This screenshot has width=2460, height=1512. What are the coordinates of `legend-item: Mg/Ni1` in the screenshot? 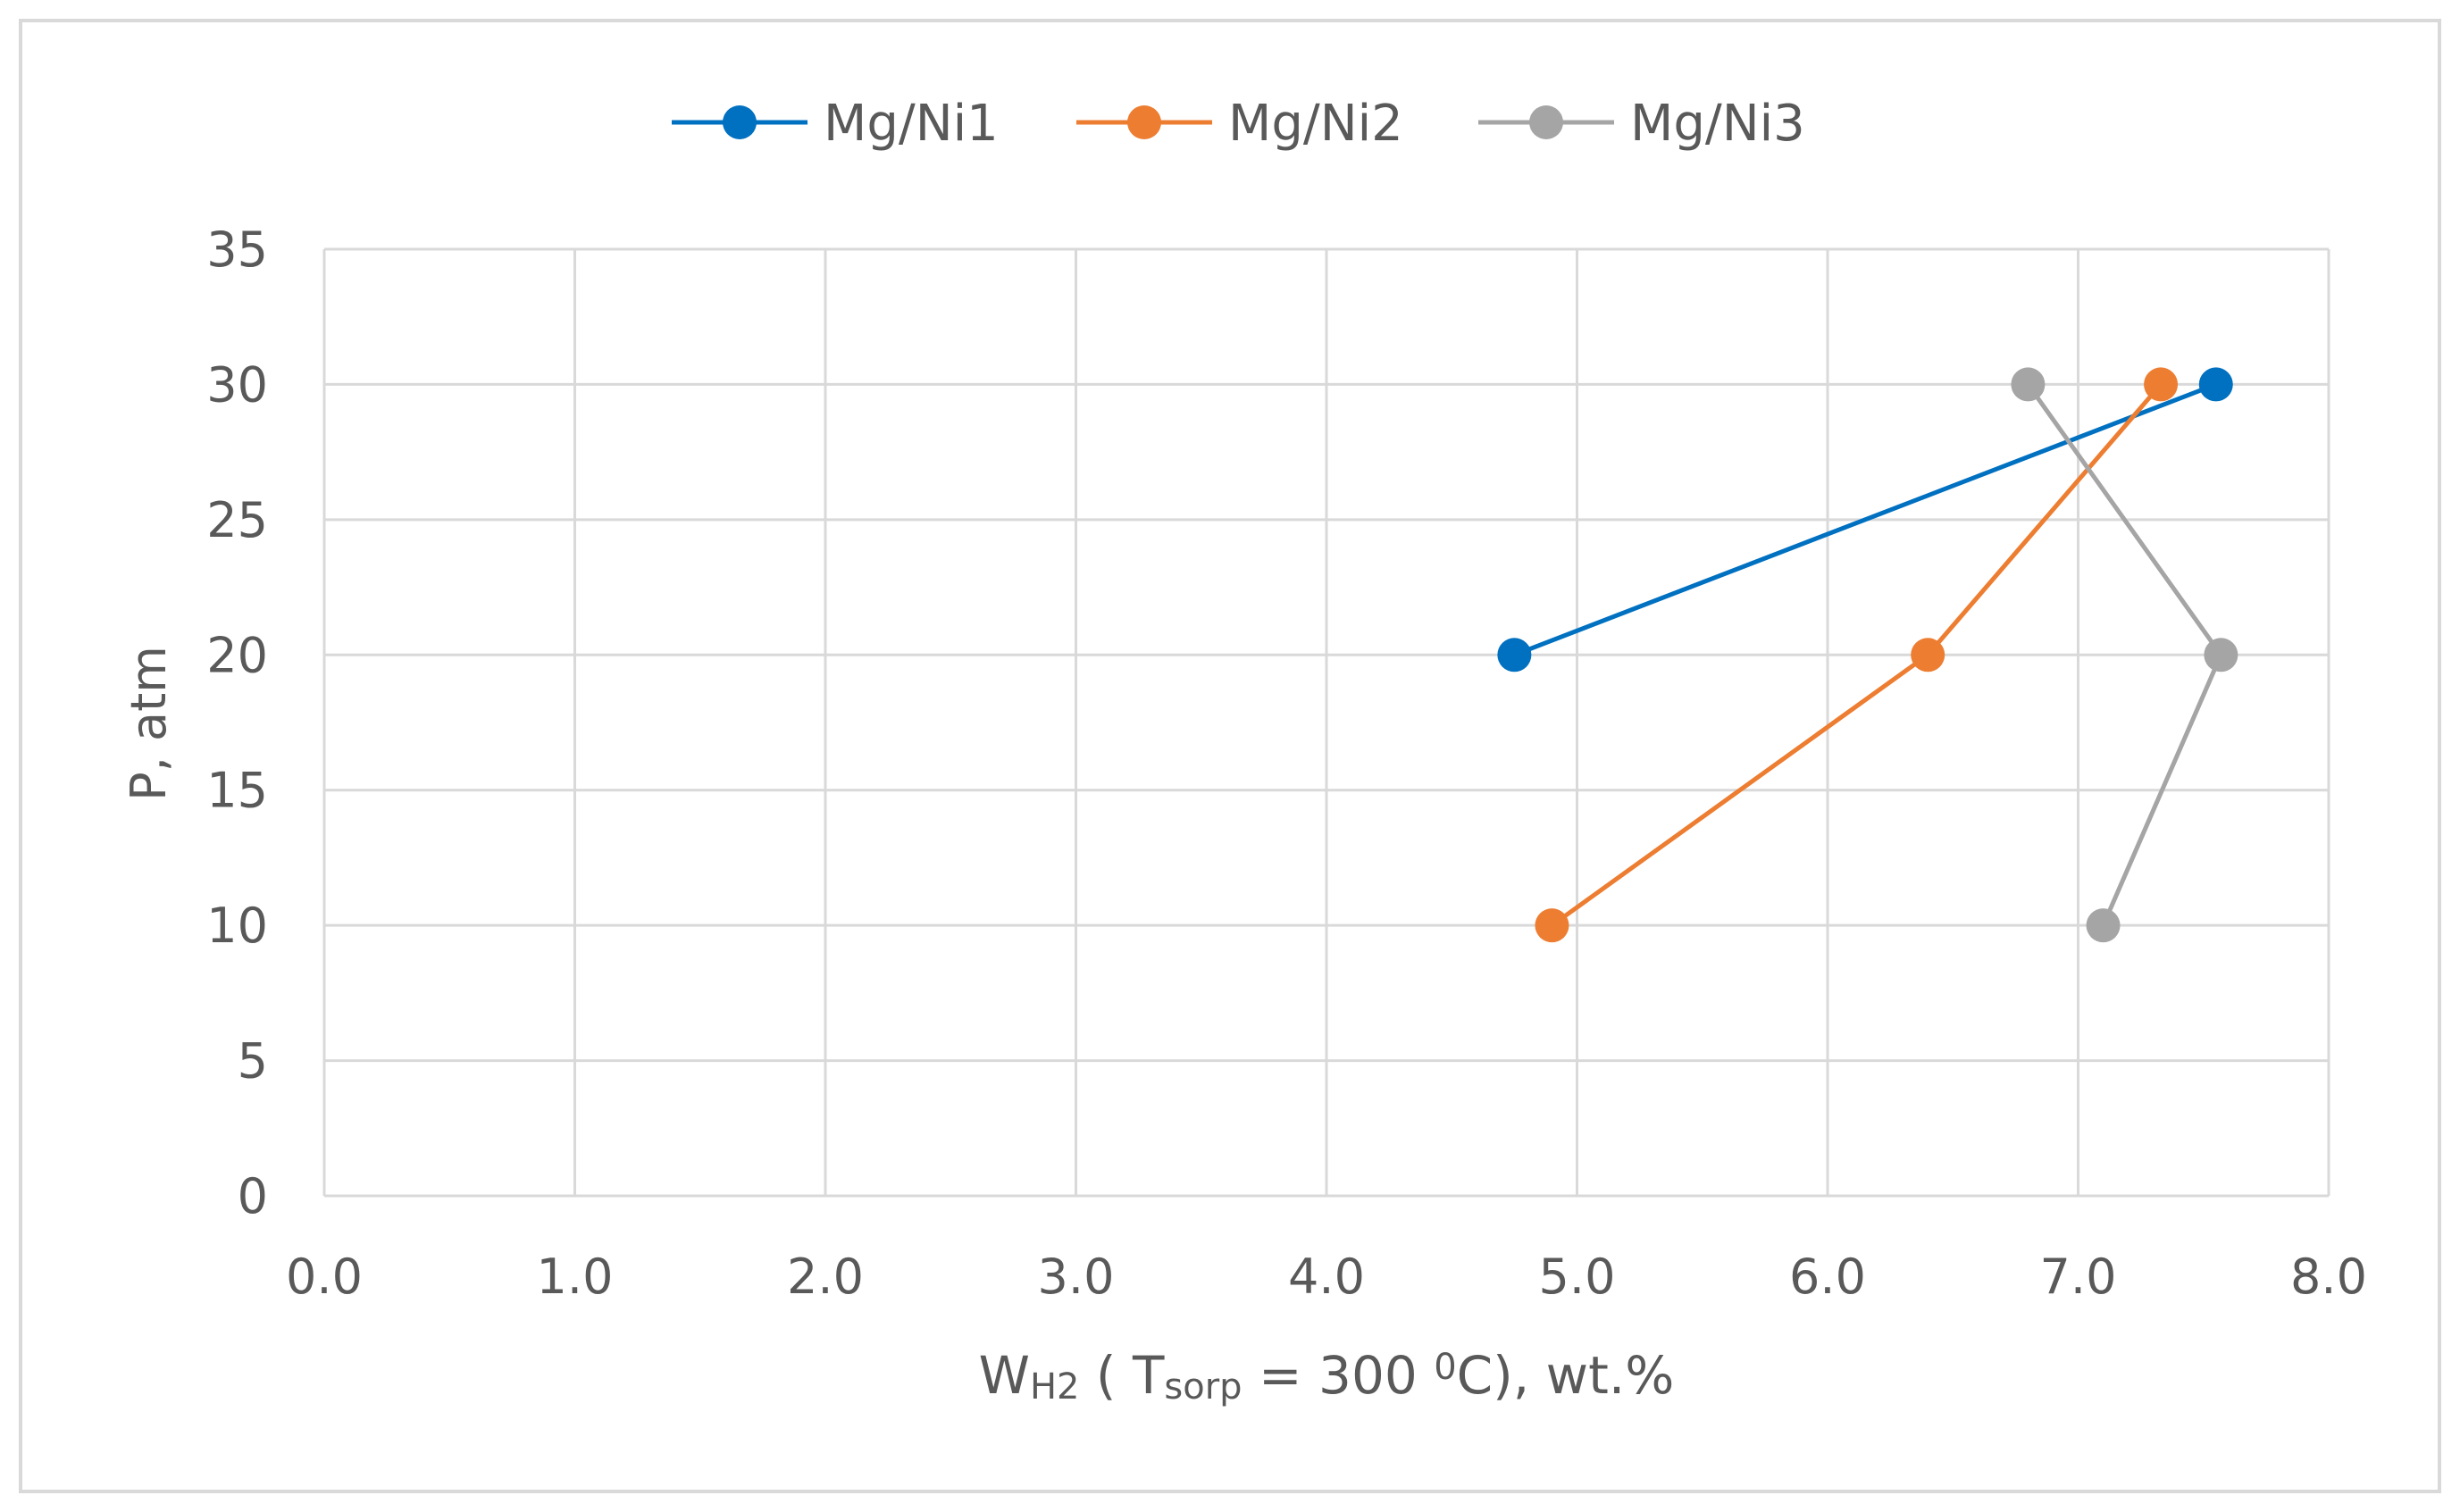 It's located at (836, 124).